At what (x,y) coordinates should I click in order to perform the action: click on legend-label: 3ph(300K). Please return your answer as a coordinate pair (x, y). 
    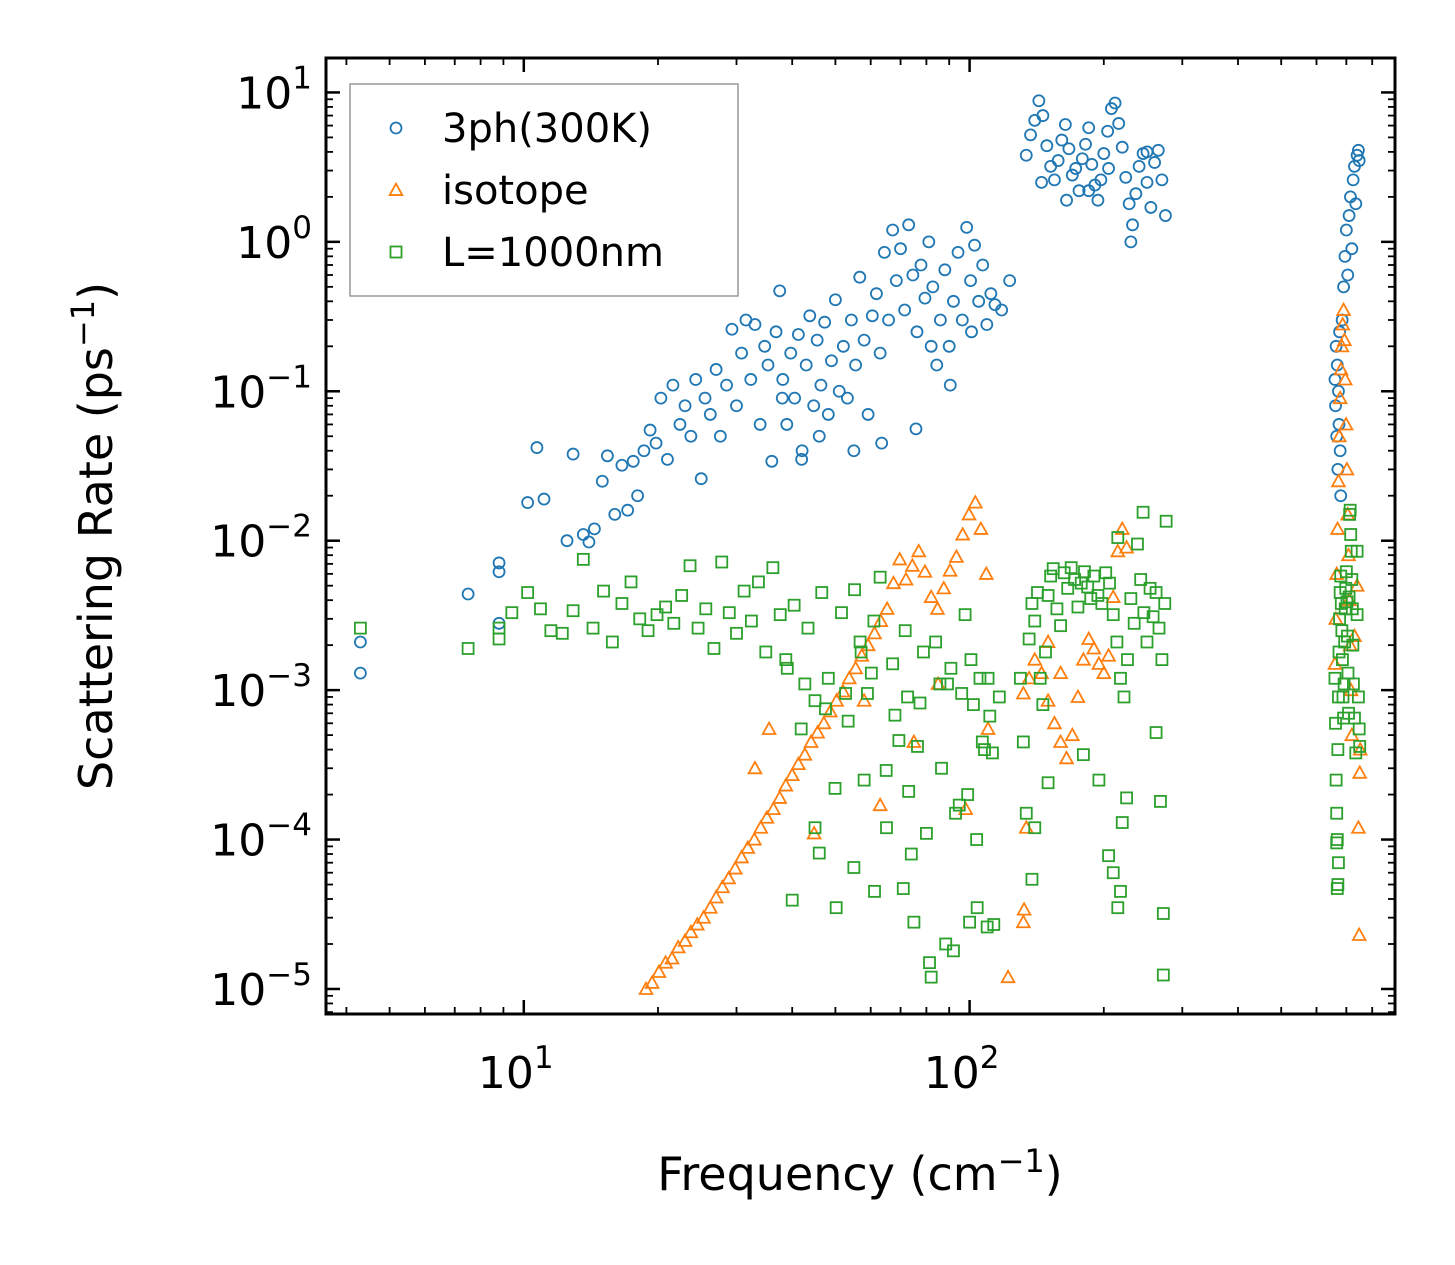
    Looking at the image, I should click on (547, 129).